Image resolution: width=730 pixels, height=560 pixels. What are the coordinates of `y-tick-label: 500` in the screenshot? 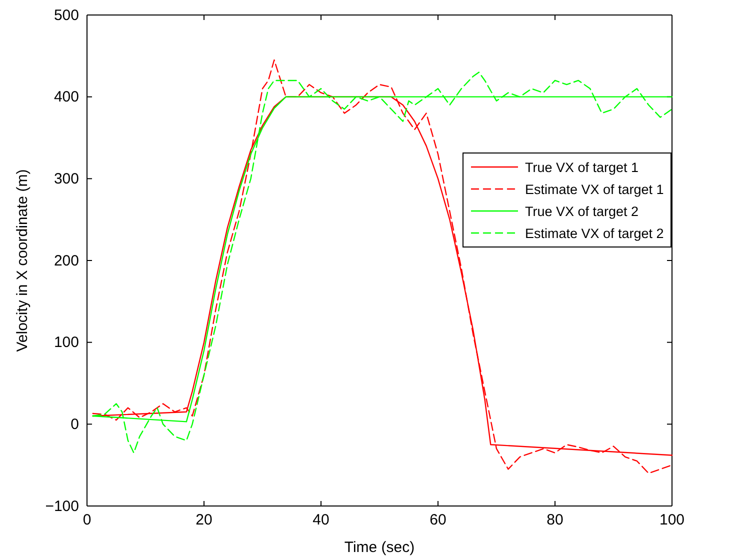 It's located at (66, 15).